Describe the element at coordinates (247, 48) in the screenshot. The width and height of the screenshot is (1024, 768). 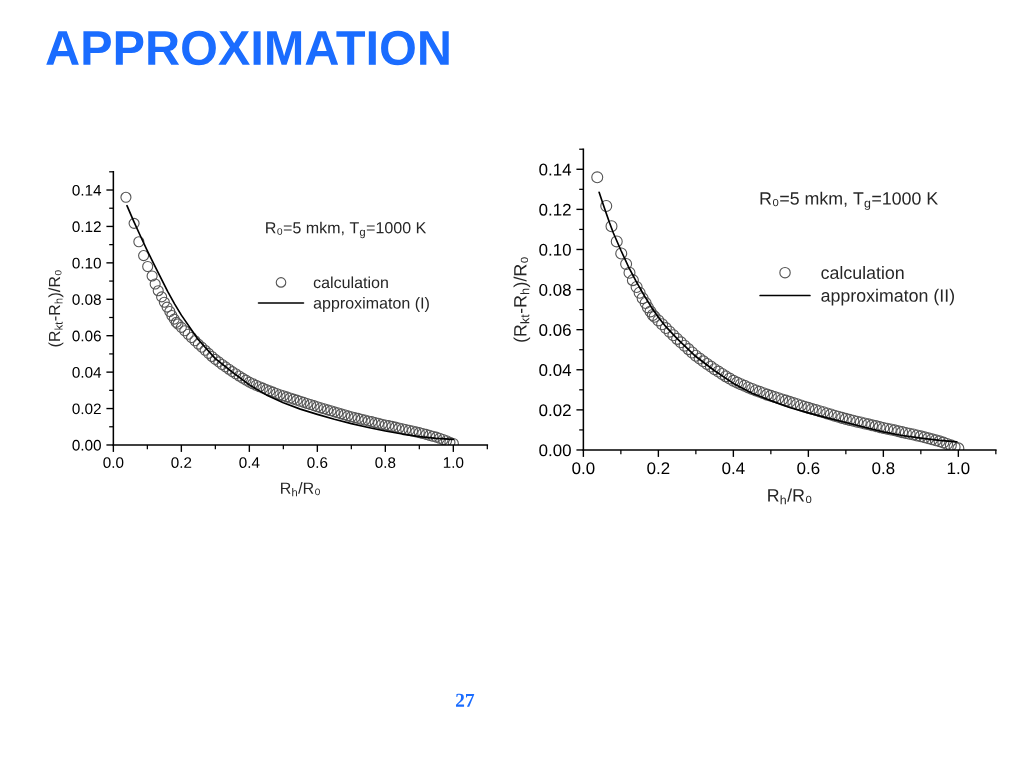
I see `text: APPROXIMATION` at that location.